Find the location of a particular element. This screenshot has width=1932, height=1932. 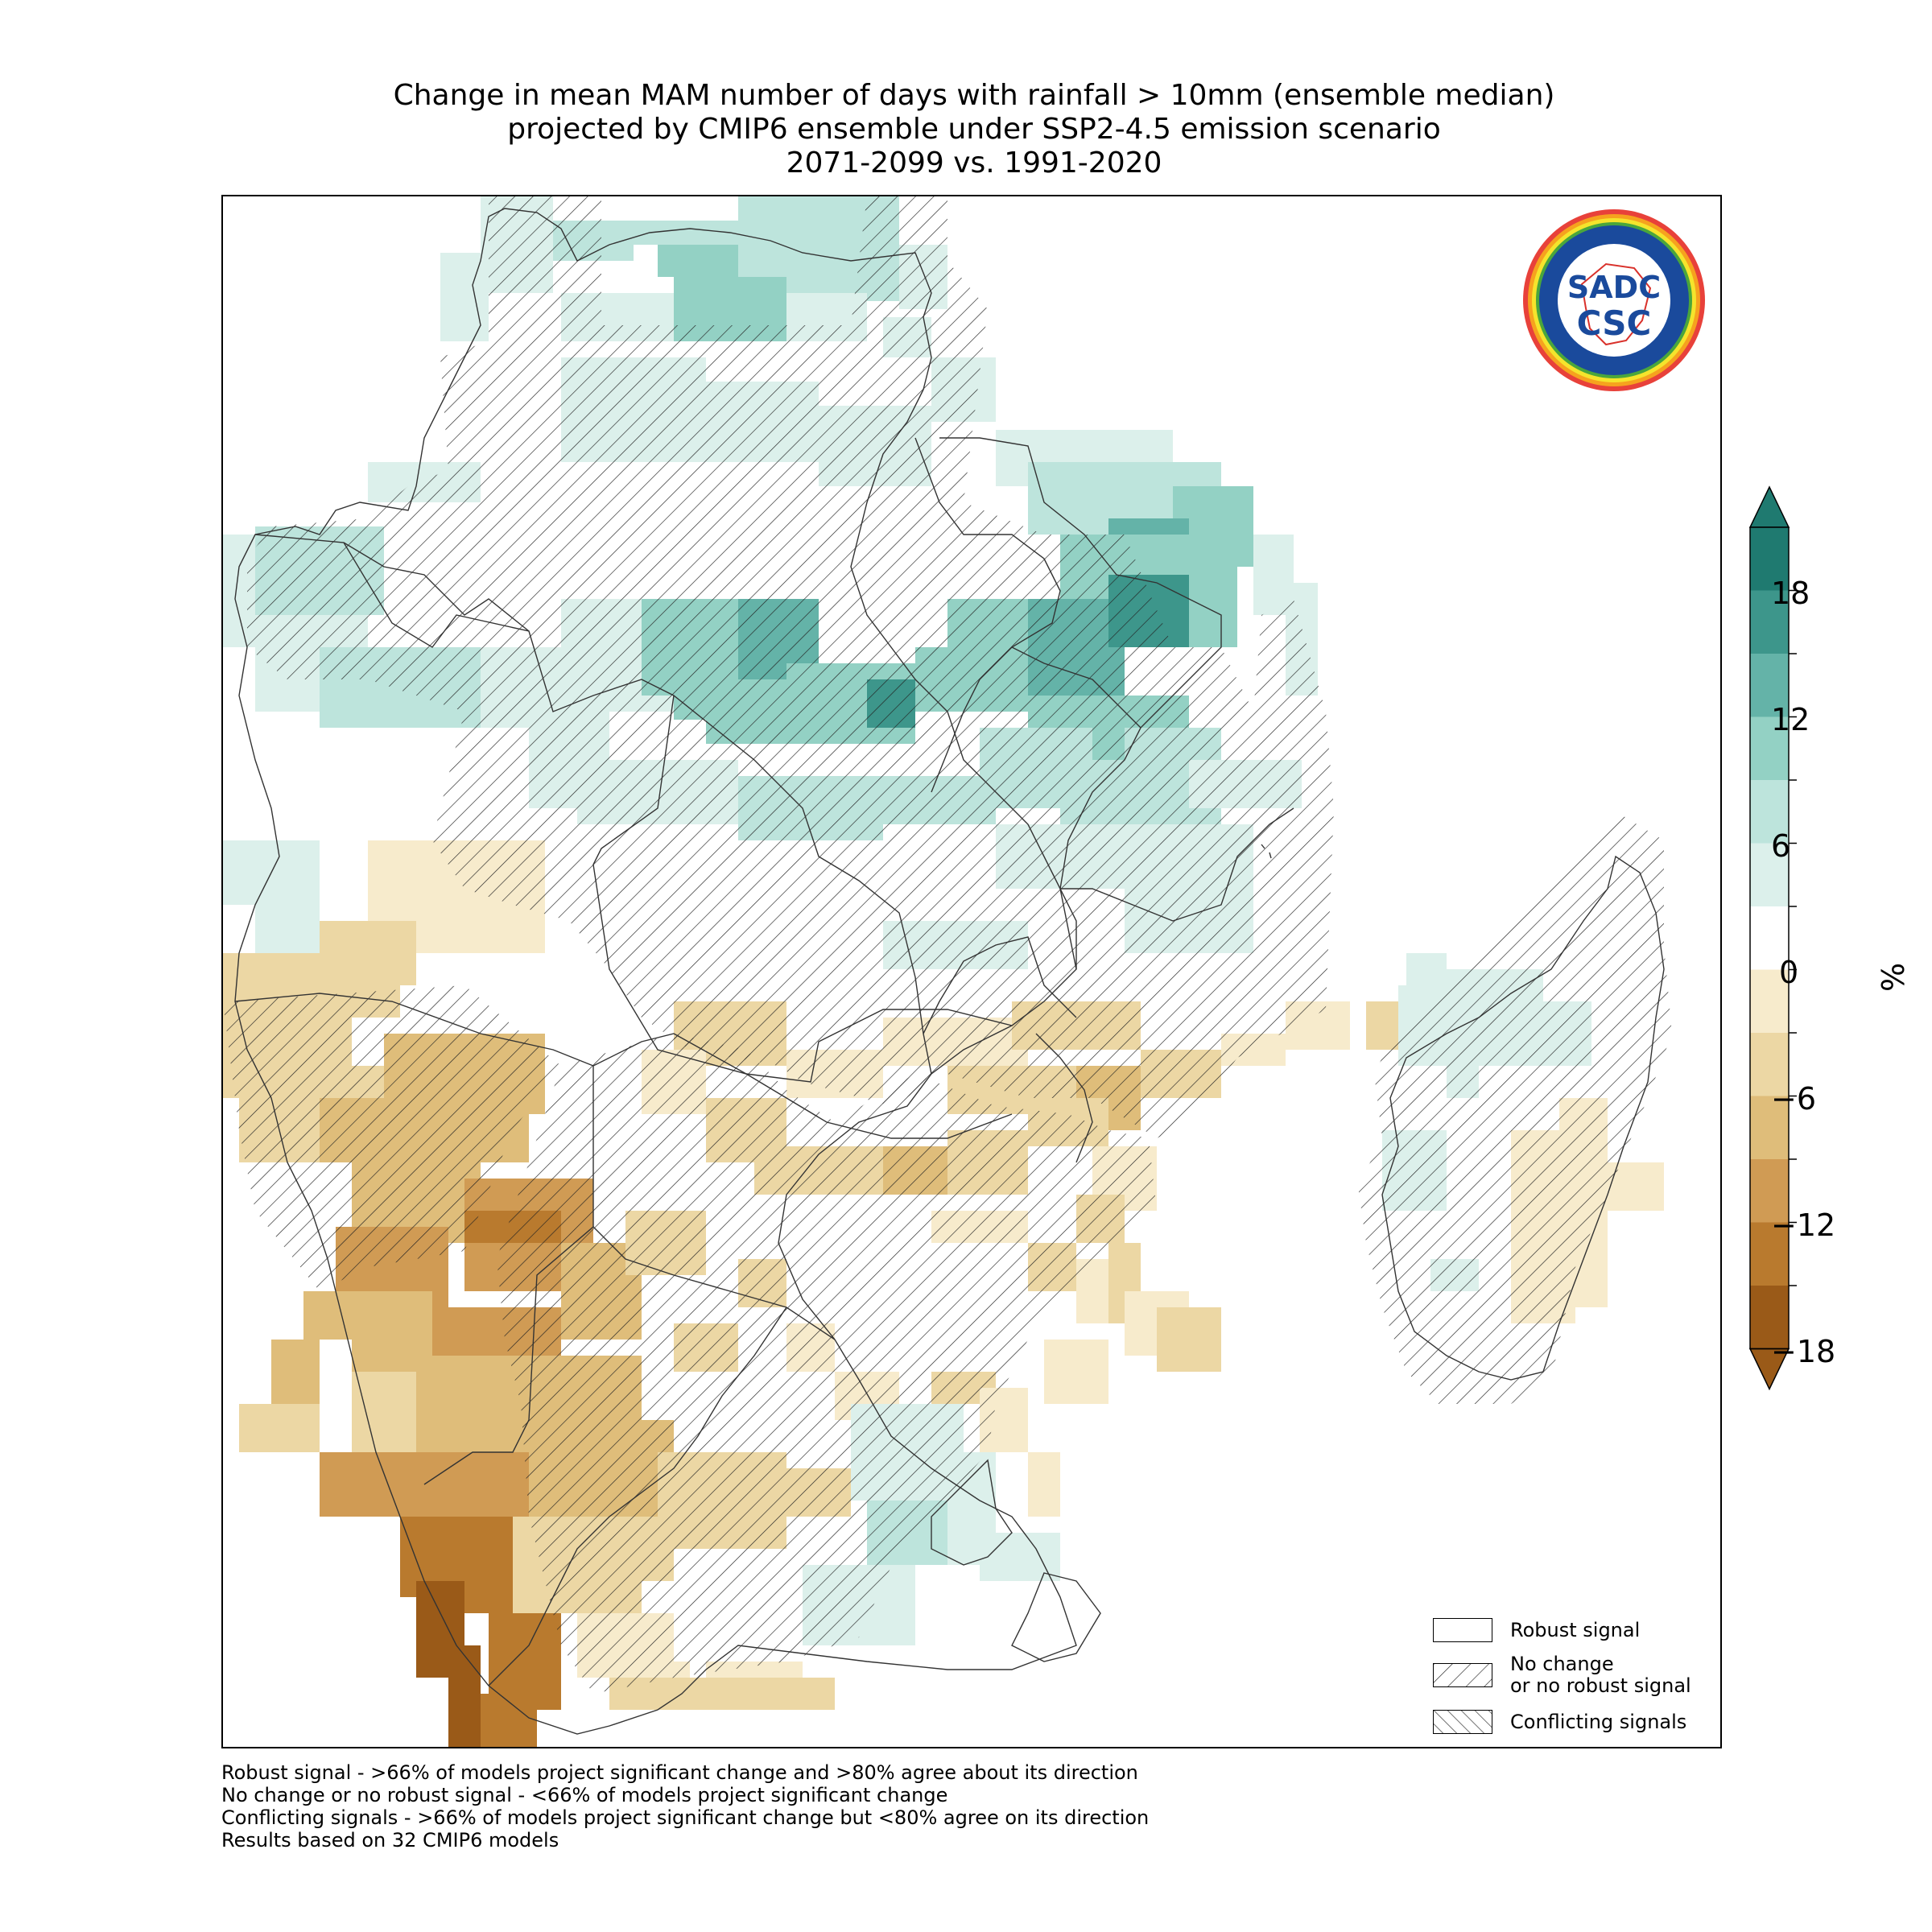

legend-swatch-conflicting is located at coordinates (1462, 1722).